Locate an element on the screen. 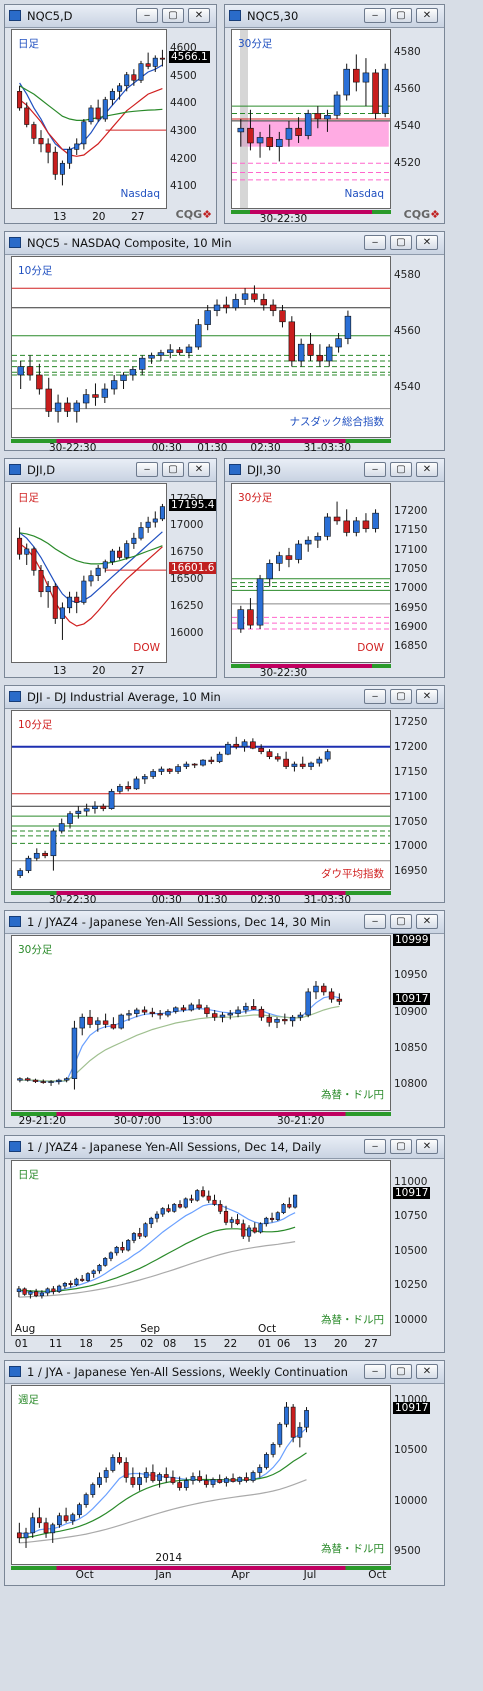 This screenshot has width=483, height=1691. x-tick-label: 27 is located at coordinates (138, 217).